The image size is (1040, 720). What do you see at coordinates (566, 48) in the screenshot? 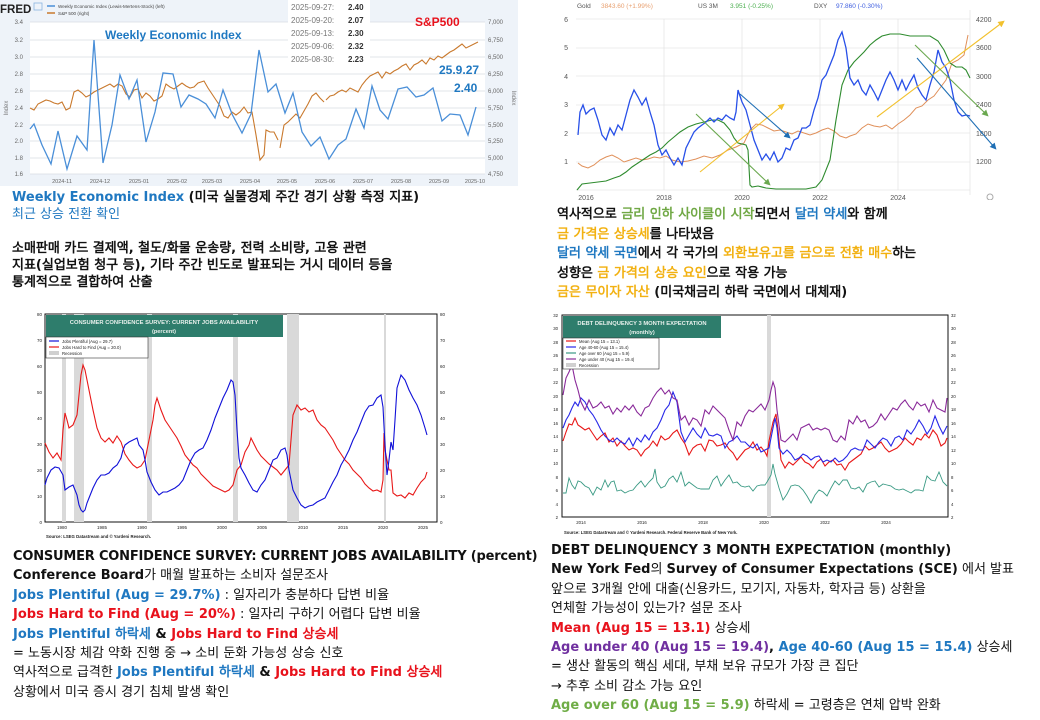
I see `gold-ytick-left: 5` at bounding box center [566, 48].